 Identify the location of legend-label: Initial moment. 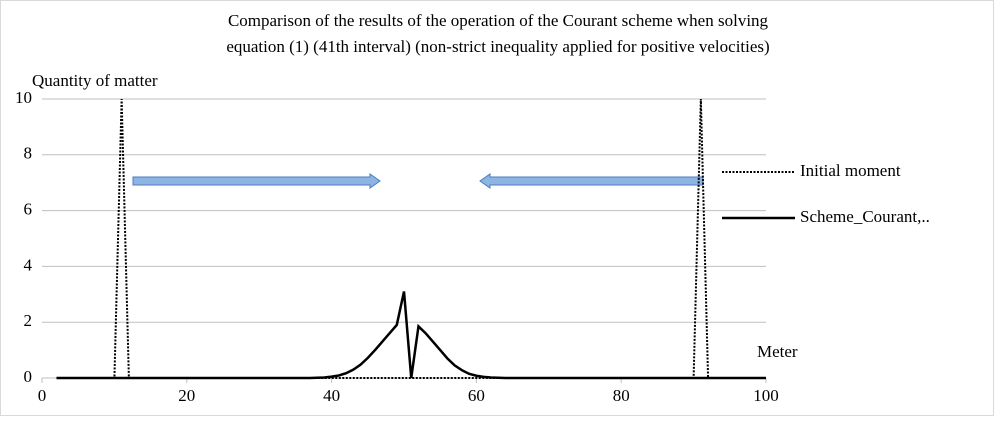
(850, 170).